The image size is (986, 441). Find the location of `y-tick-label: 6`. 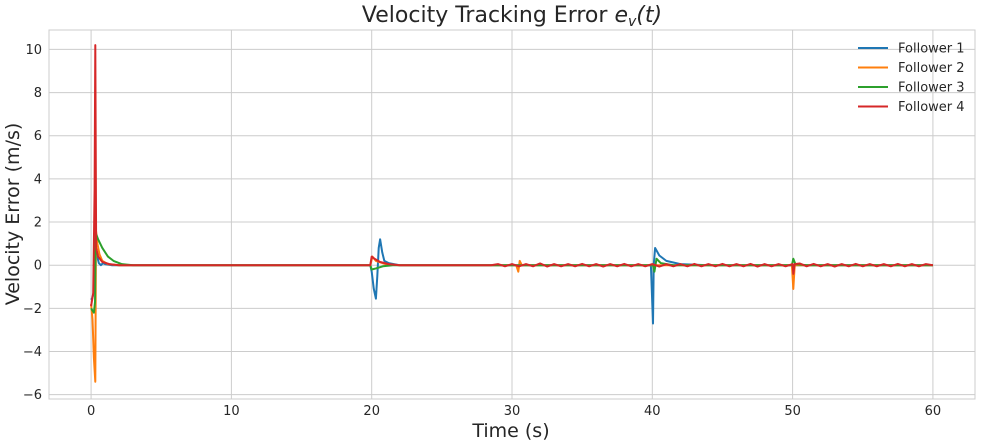

y-tick-label: 6 is located at coordinates (38, 136).